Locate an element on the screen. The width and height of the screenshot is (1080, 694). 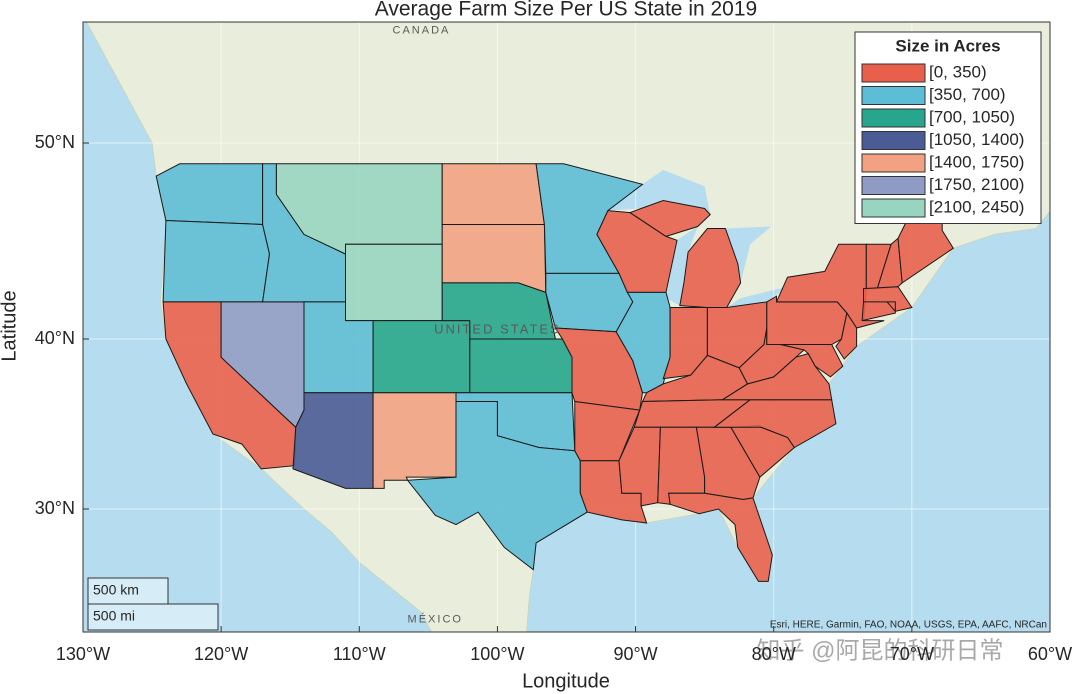
y-tick-label: 40°N is located at coordinates (55, 338).